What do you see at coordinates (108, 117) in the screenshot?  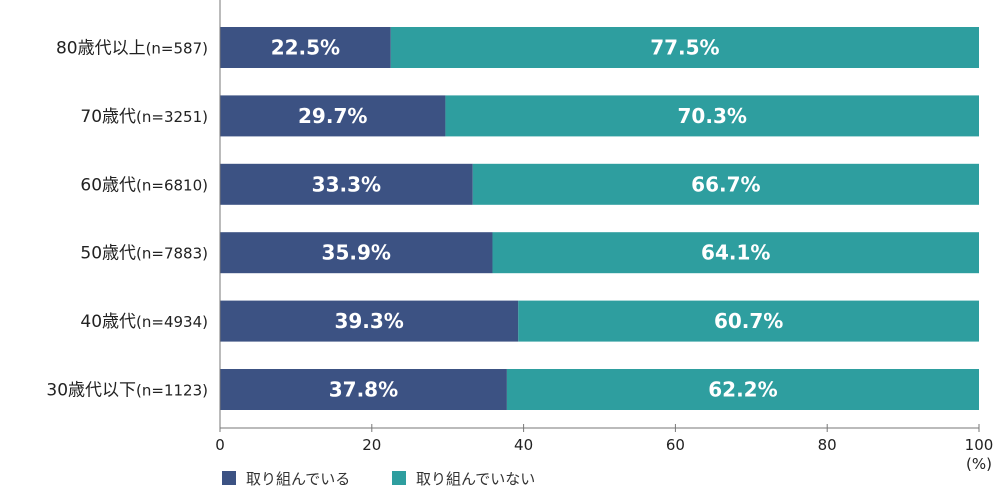 I see `category-name: 70歳代` at bounding box center [108, 117].